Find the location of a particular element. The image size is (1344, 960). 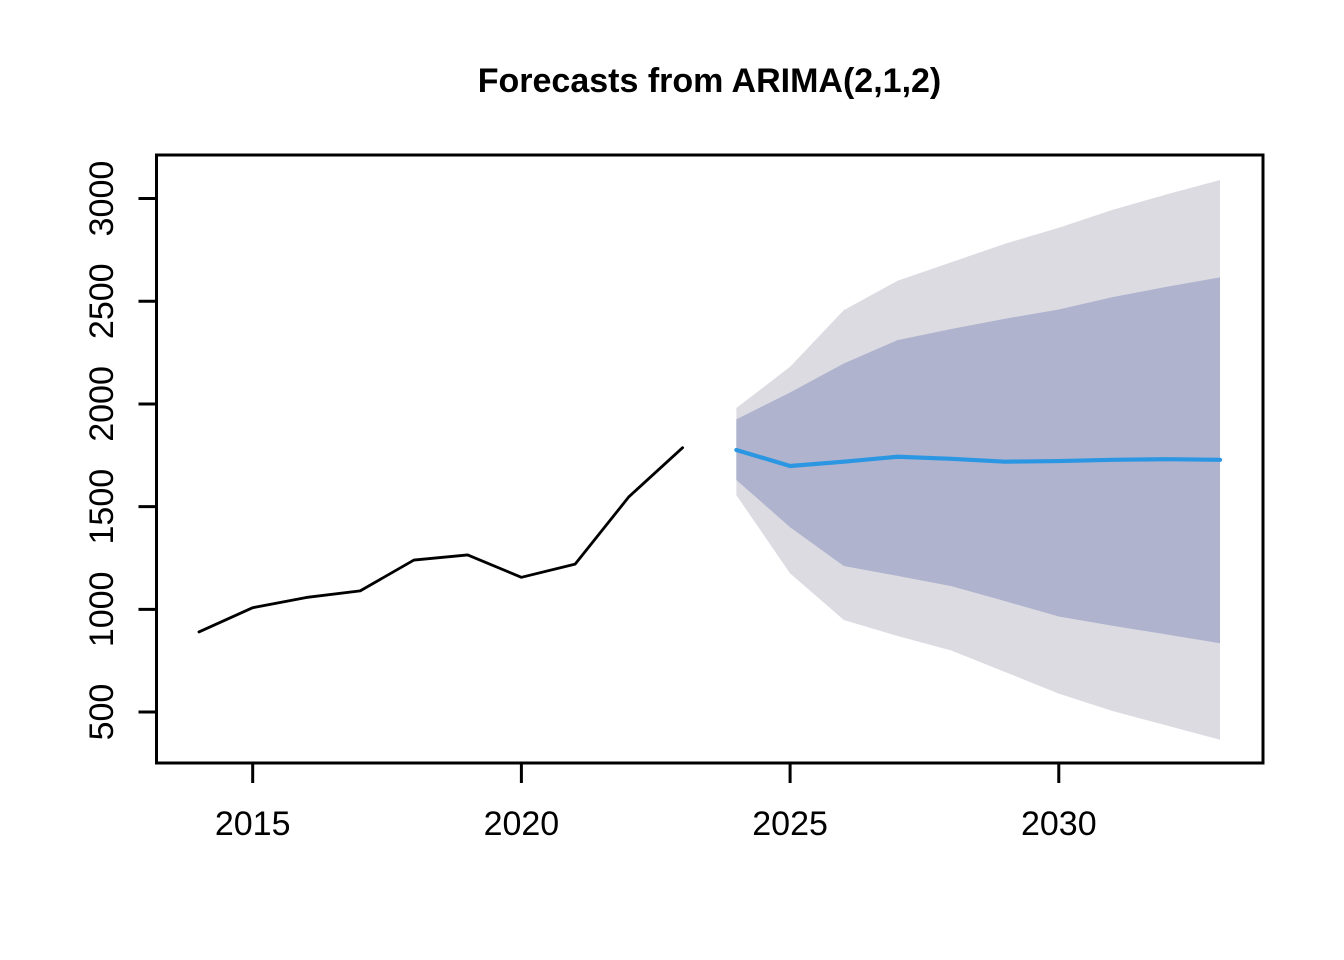

chart-title: Forecasts from ARIMA(2,1,2) is located at coordinates (709, 81).